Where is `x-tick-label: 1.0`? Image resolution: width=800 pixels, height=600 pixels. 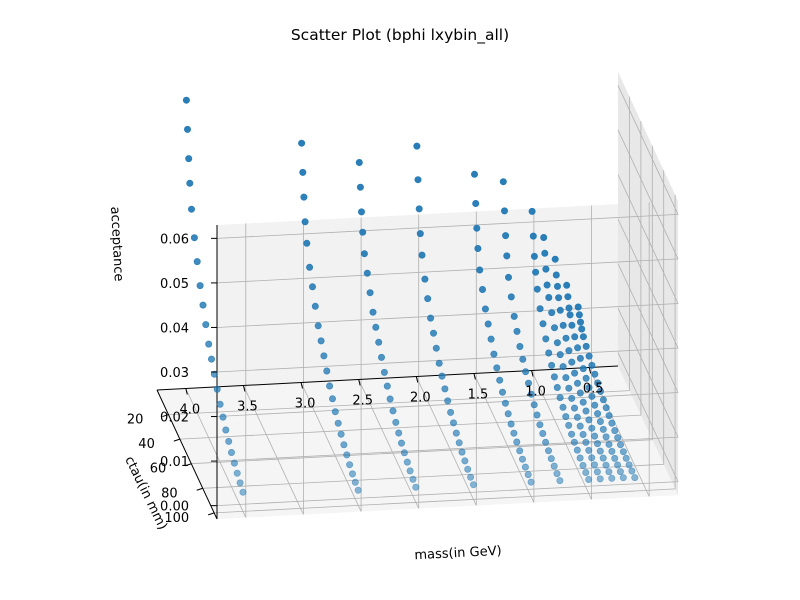 x-tick-label: 1.0 is located at coordinates (535, 392).